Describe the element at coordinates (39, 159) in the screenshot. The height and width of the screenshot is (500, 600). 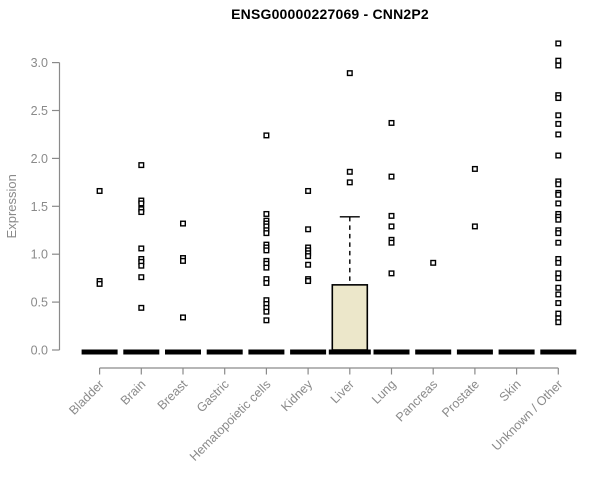
I see `y-tick-label: 2.0` at that location.